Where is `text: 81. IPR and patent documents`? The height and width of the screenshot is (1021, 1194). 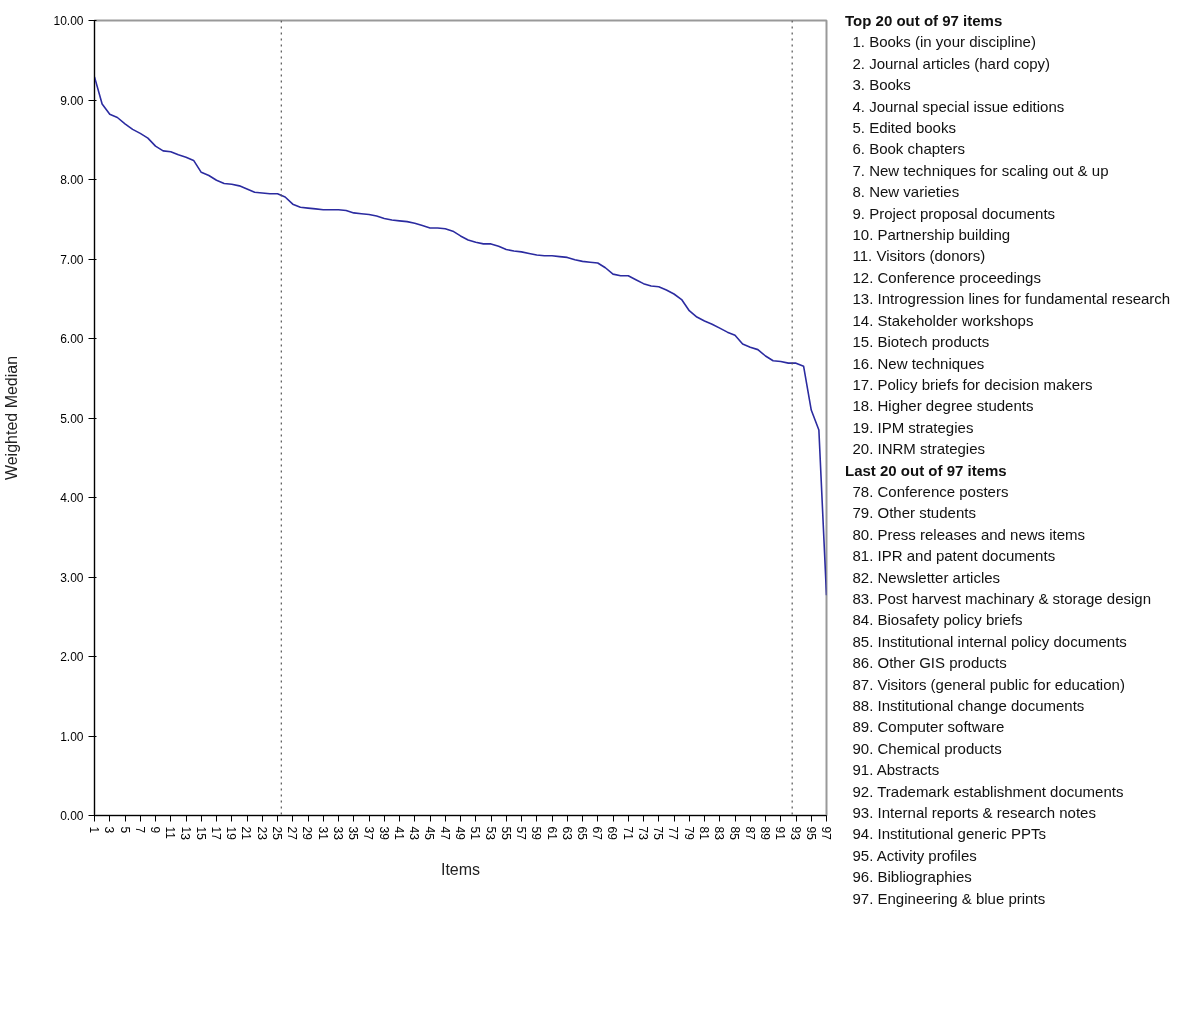 text: 81. IPR and patent documents is located at coordinates (954, 556).